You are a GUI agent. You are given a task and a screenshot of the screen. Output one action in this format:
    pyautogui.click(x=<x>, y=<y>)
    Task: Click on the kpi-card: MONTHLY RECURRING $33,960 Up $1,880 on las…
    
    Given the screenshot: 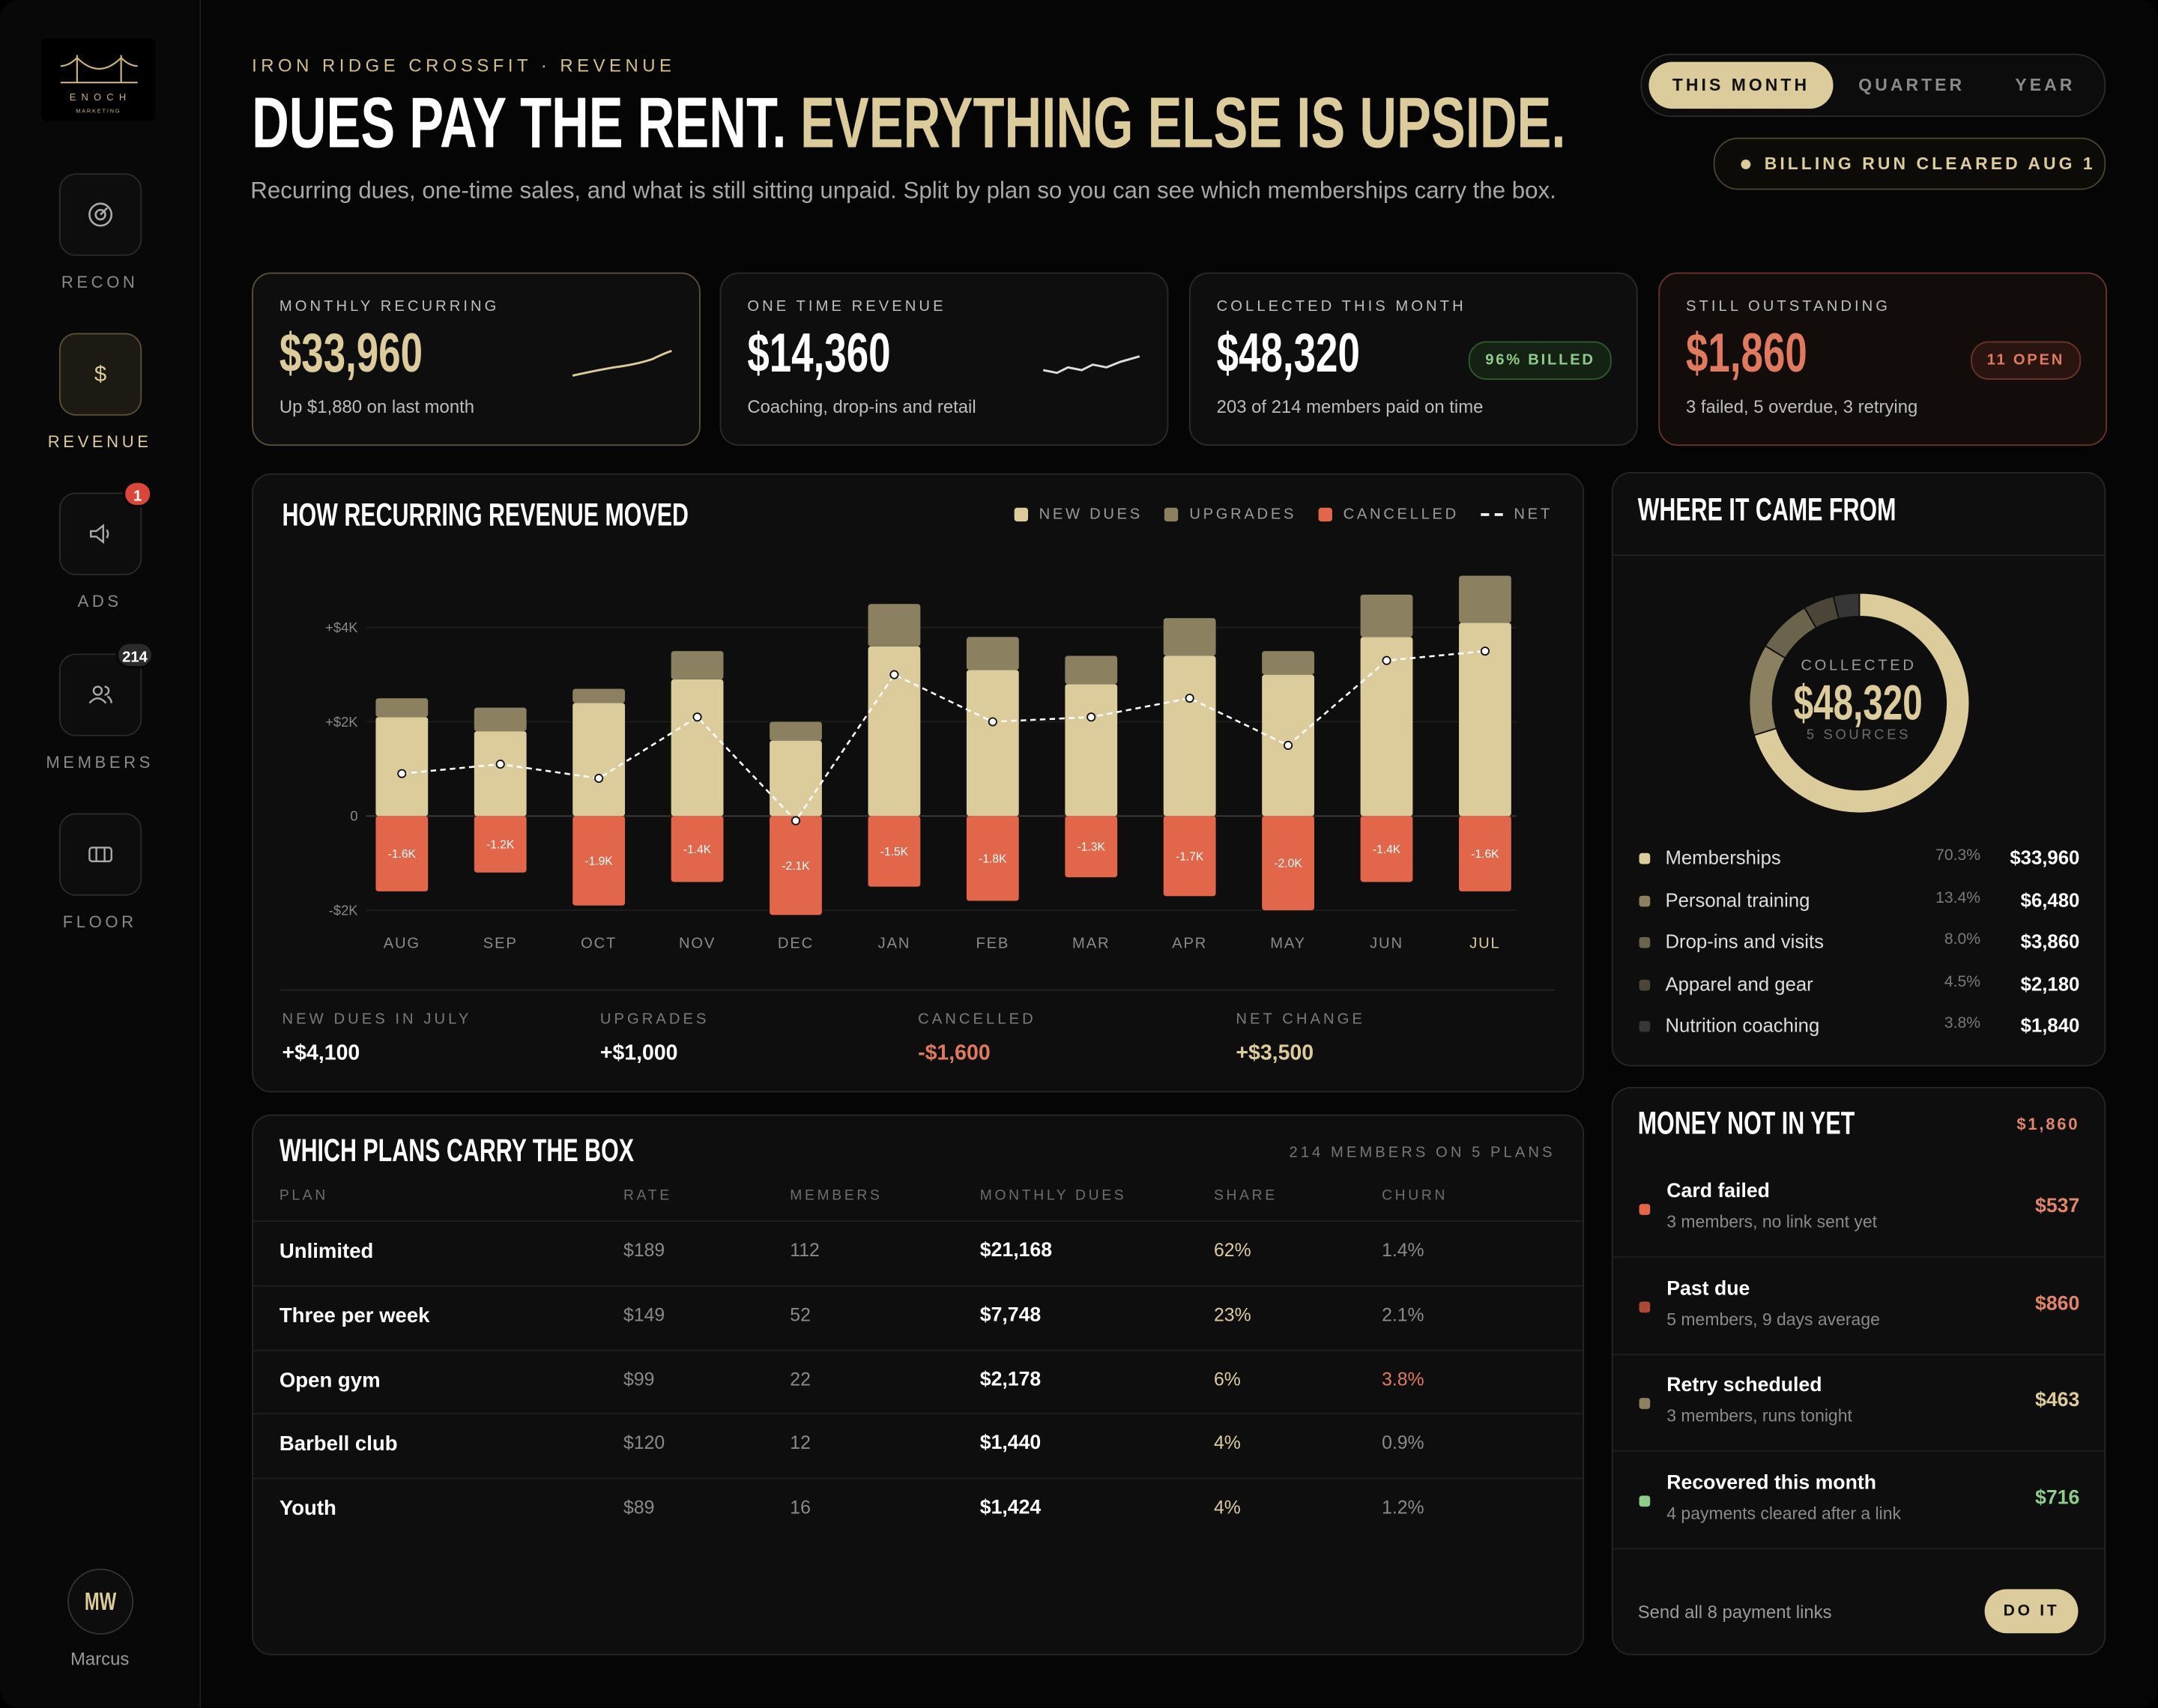 What is the action you would take?
    pyautogui.click(x=476, y=359)
    